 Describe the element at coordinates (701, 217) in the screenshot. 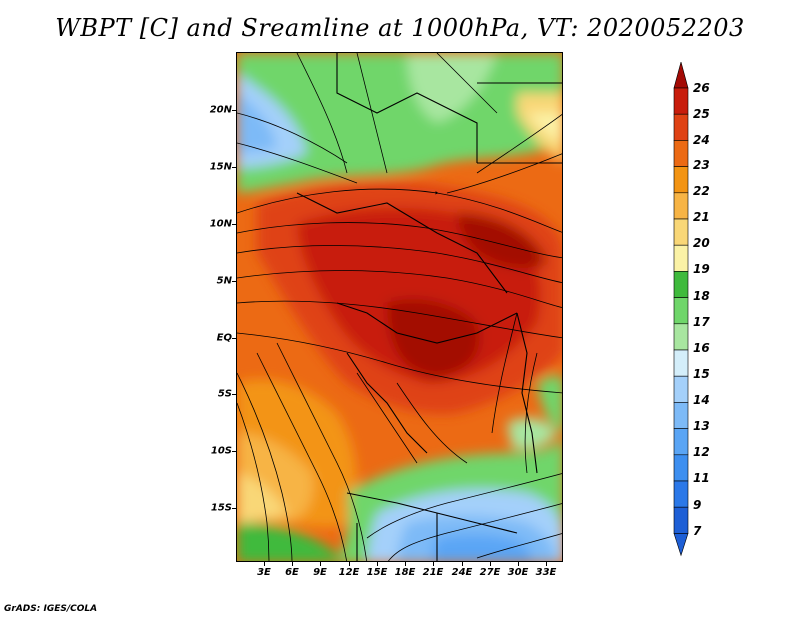

I see `colorbar-label-21: 21` at that location.